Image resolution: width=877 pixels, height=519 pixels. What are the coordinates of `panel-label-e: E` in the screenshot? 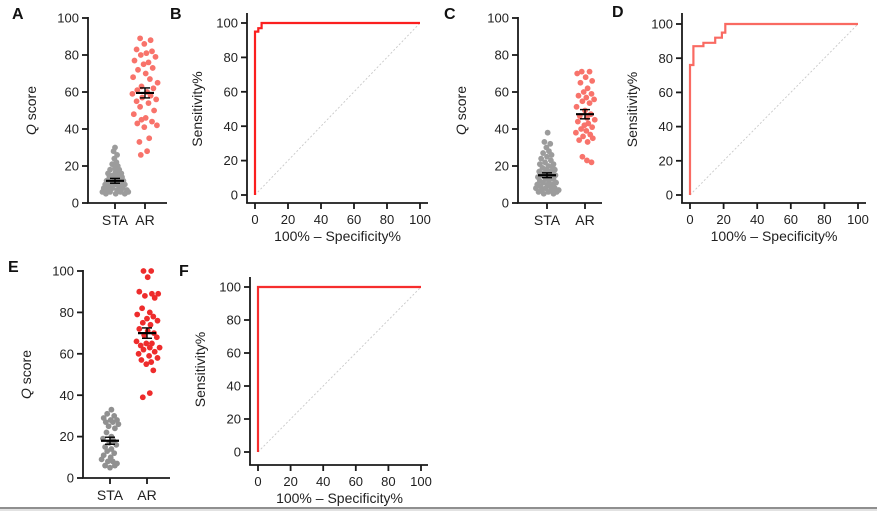 It's located at (14, 267).